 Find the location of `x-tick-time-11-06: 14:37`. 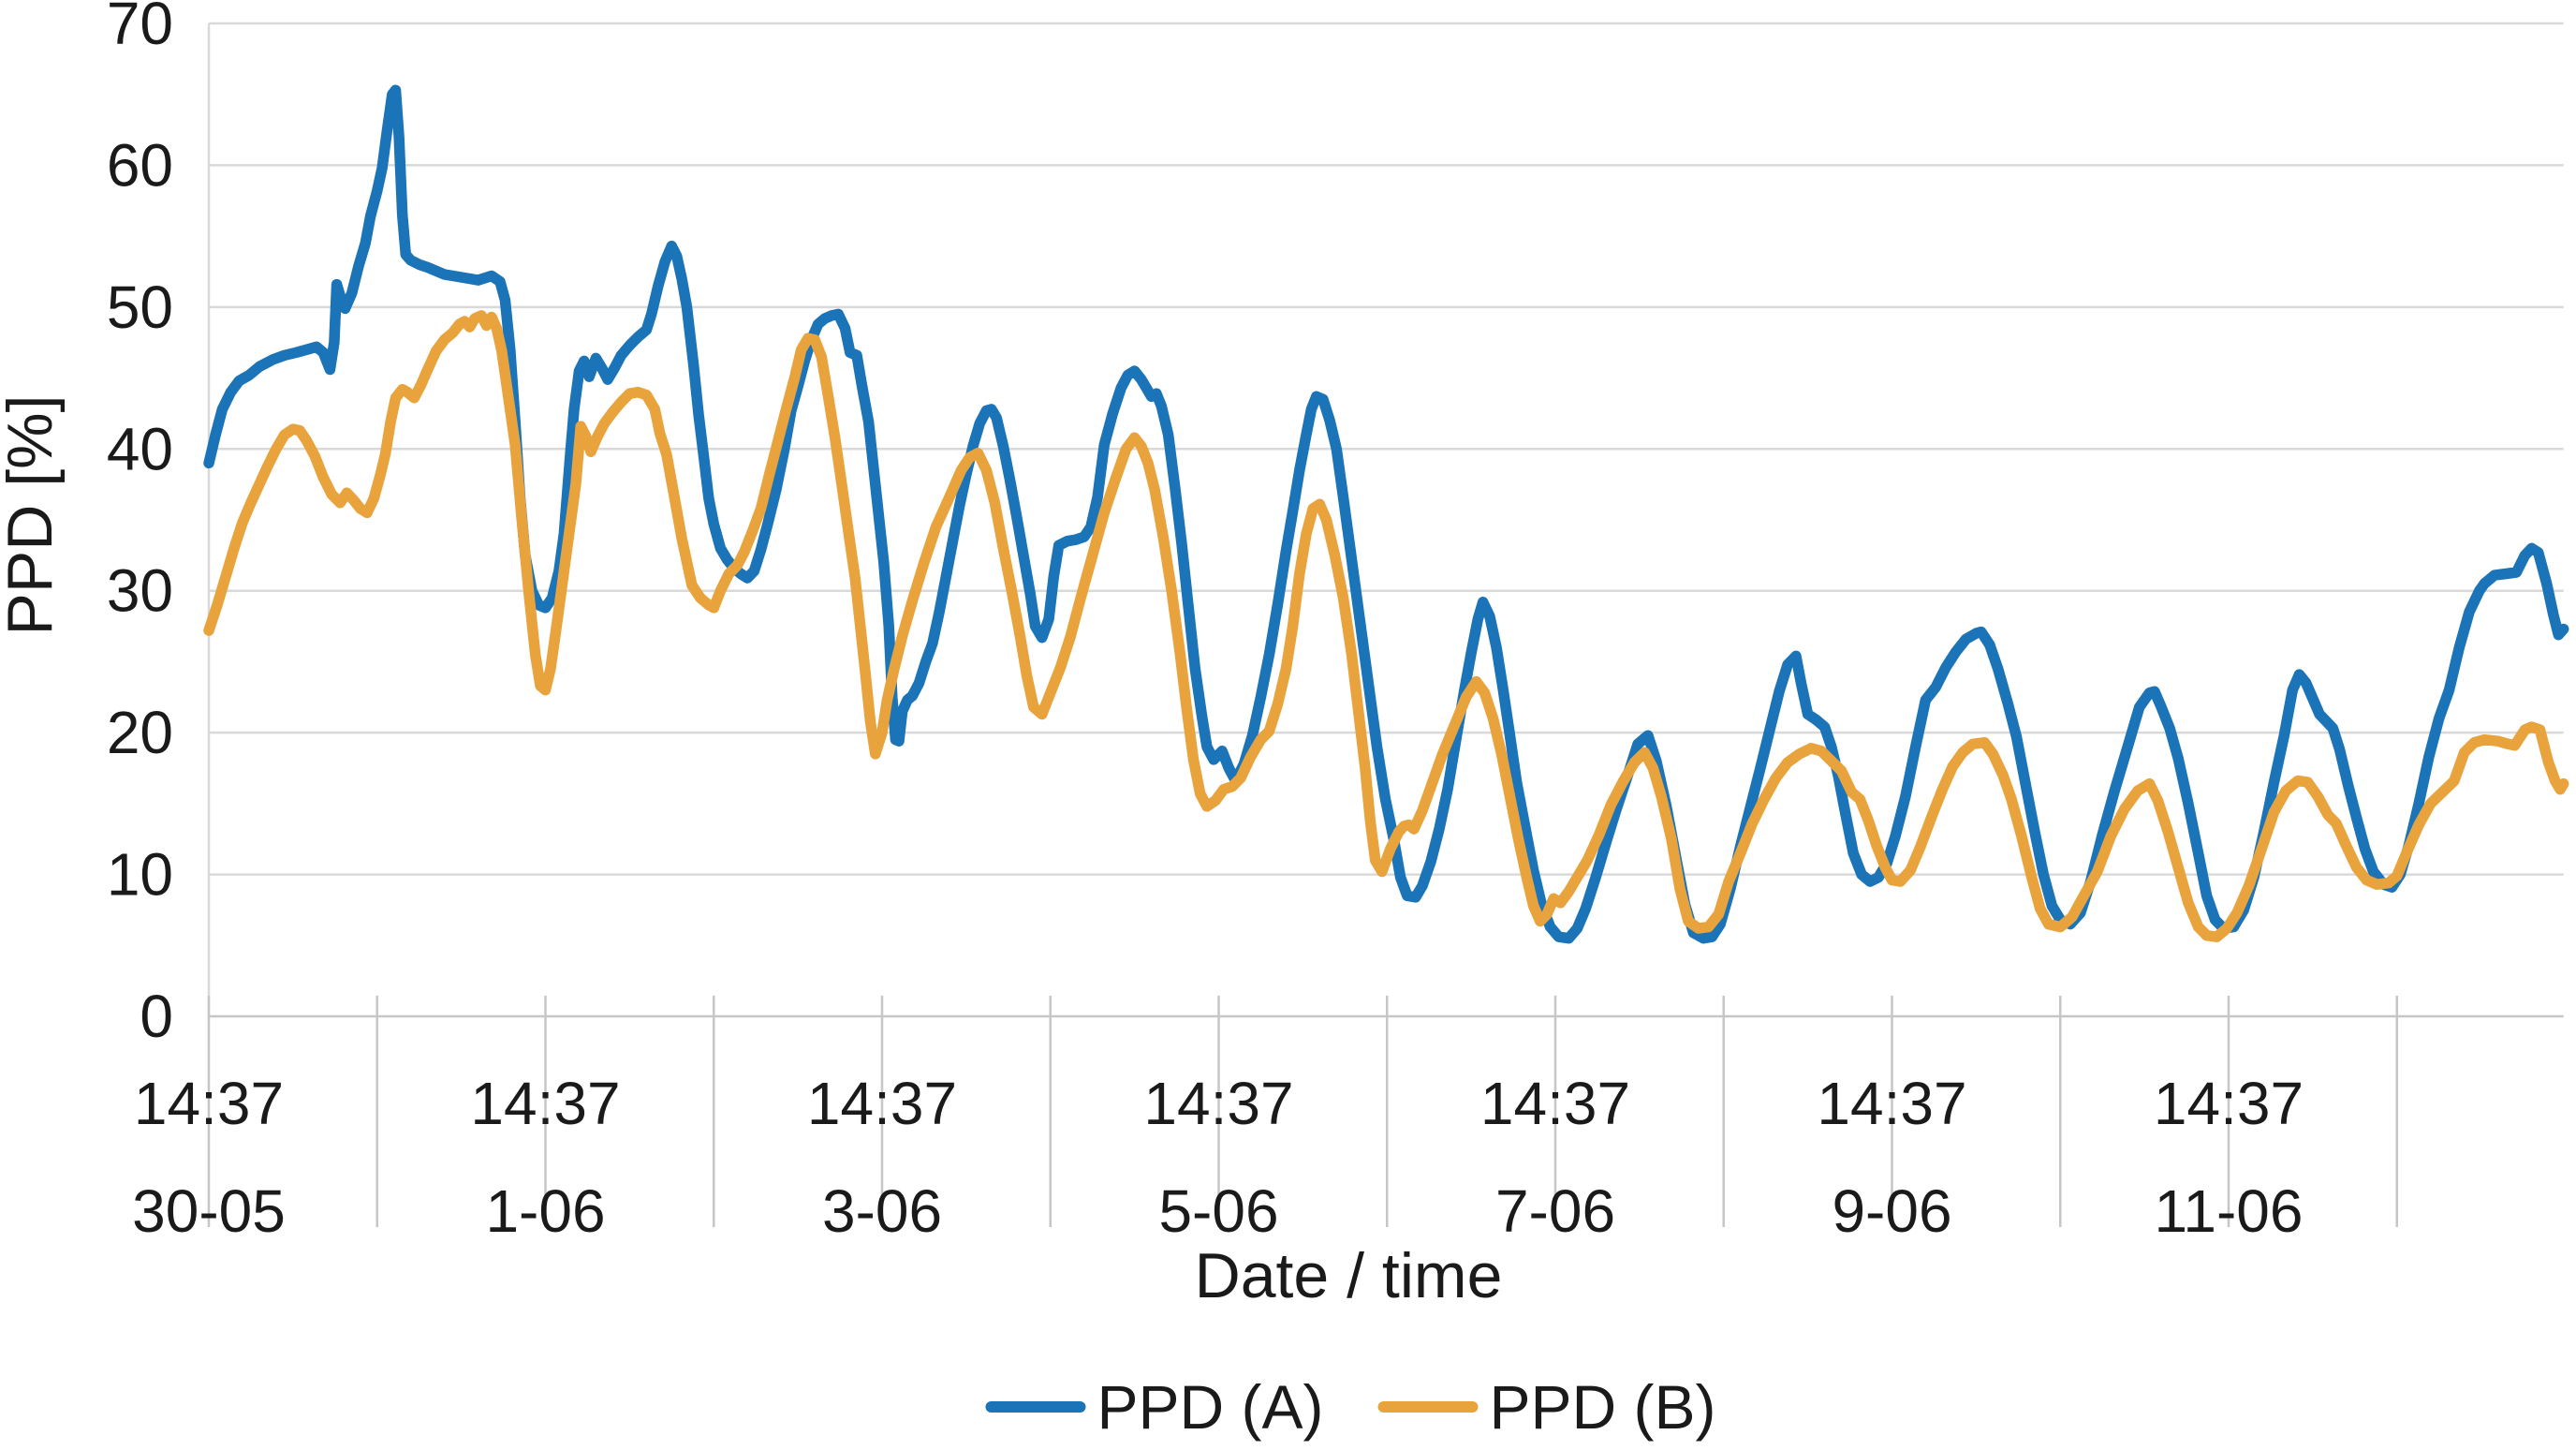

x-tick-time-11-06: 14:37 is located at coordinates (2229, 1104).